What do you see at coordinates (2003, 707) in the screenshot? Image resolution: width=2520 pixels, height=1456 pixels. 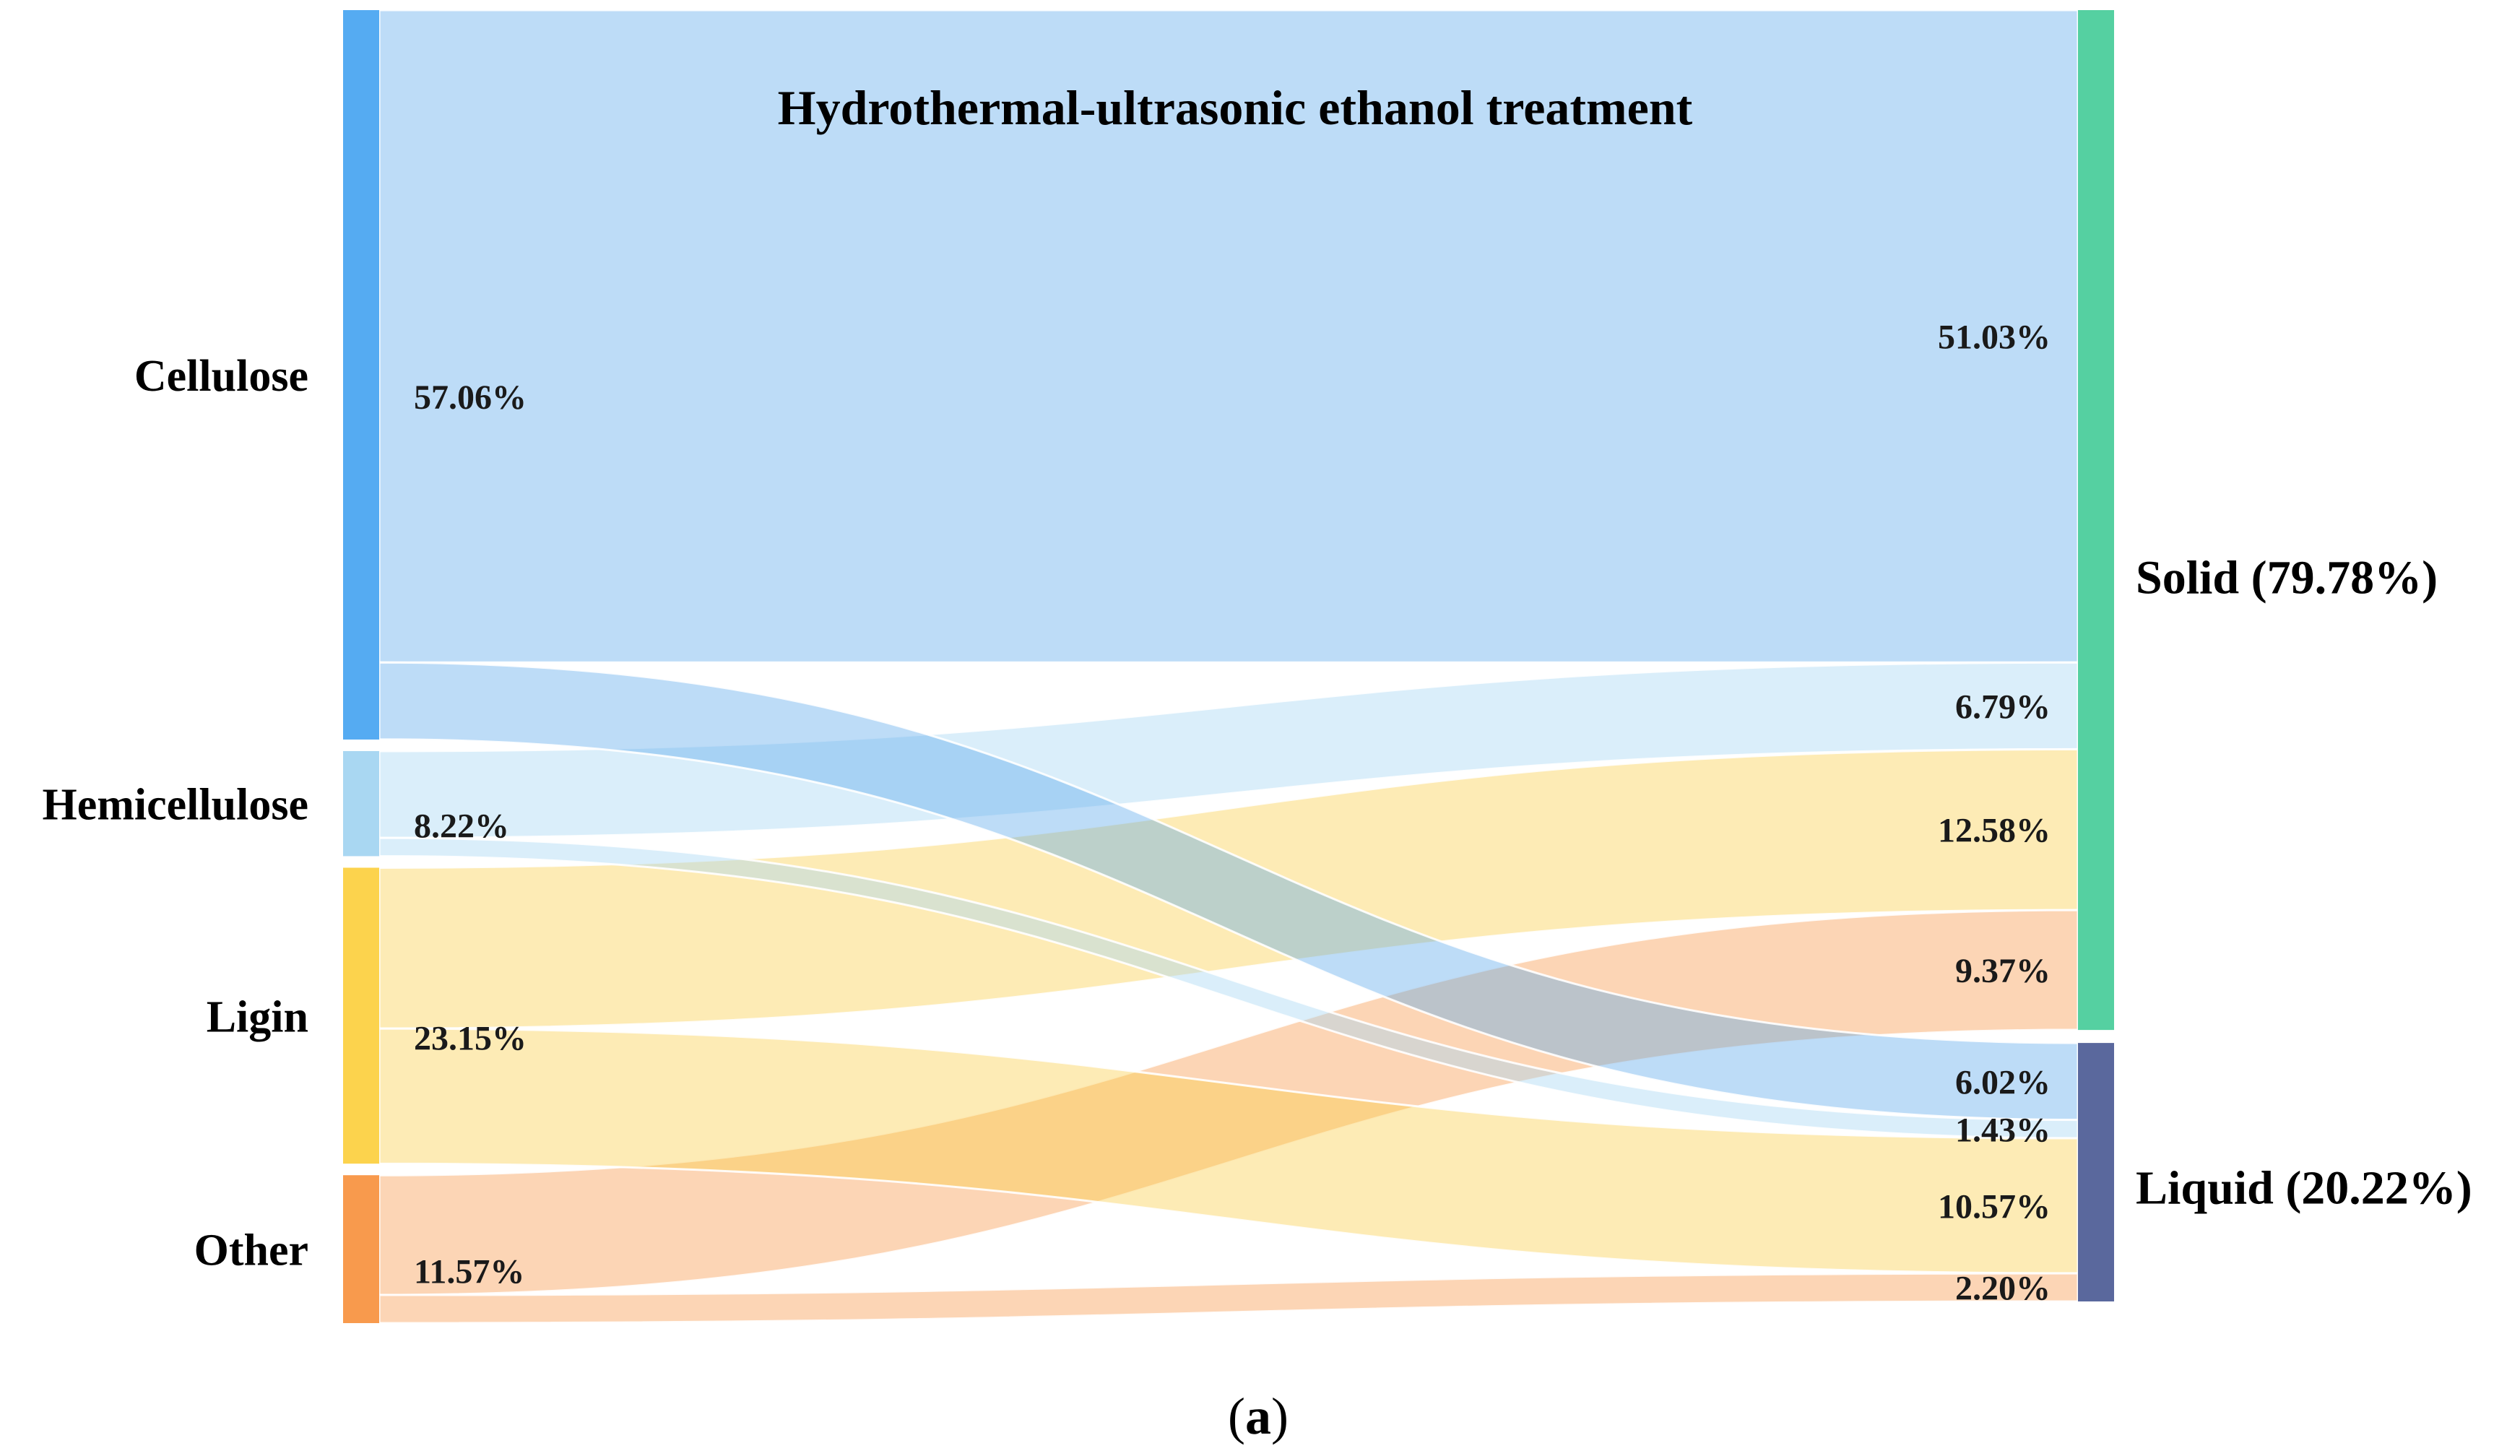 I see `flow-percent-hemicellulose-solid: 6.79%` at bounding box center [2003, 707].